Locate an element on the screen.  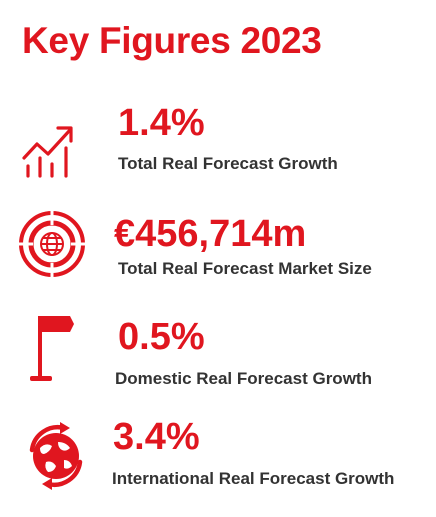
international-globe-icon is located at coordinates (56, 457).